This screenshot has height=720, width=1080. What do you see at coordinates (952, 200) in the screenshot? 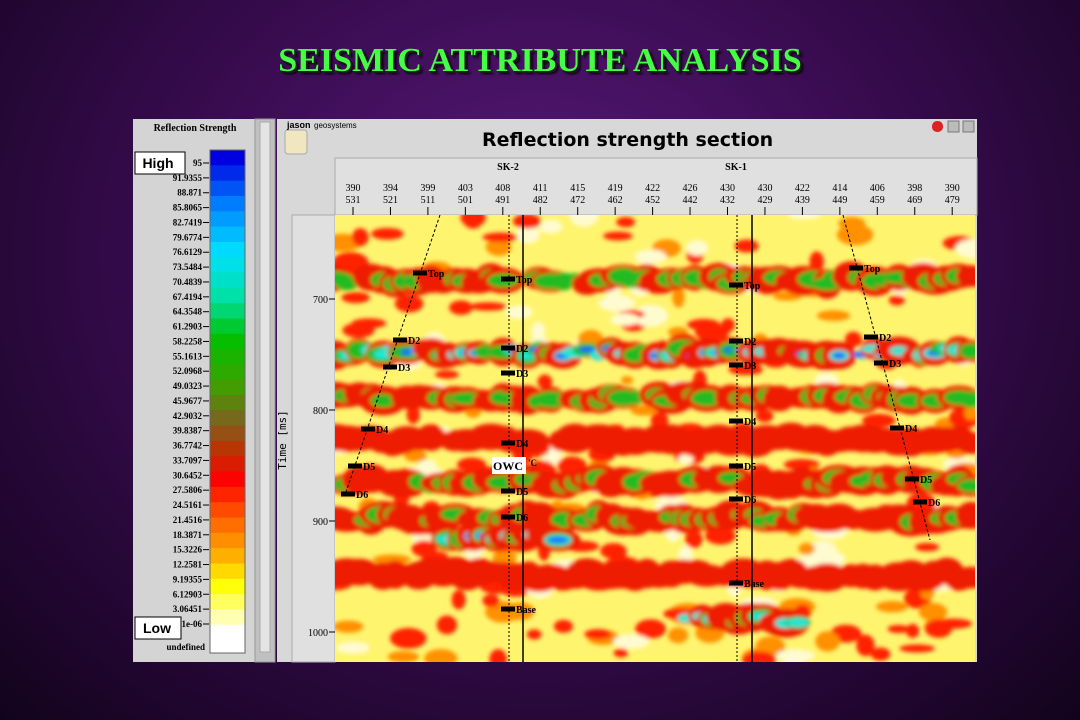
I see `trace-crossline: 479` at bounding box center [952, 200].